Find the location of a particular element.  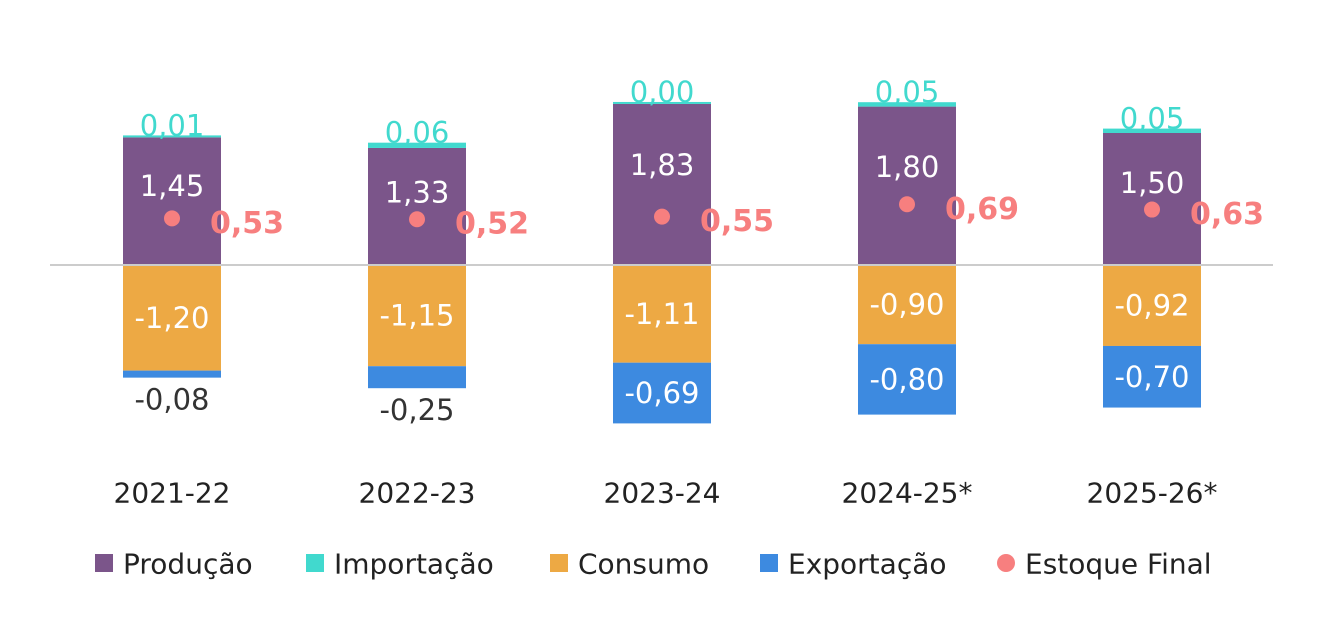

label-consumo: -1,20 is located at coordinates (171, 318).